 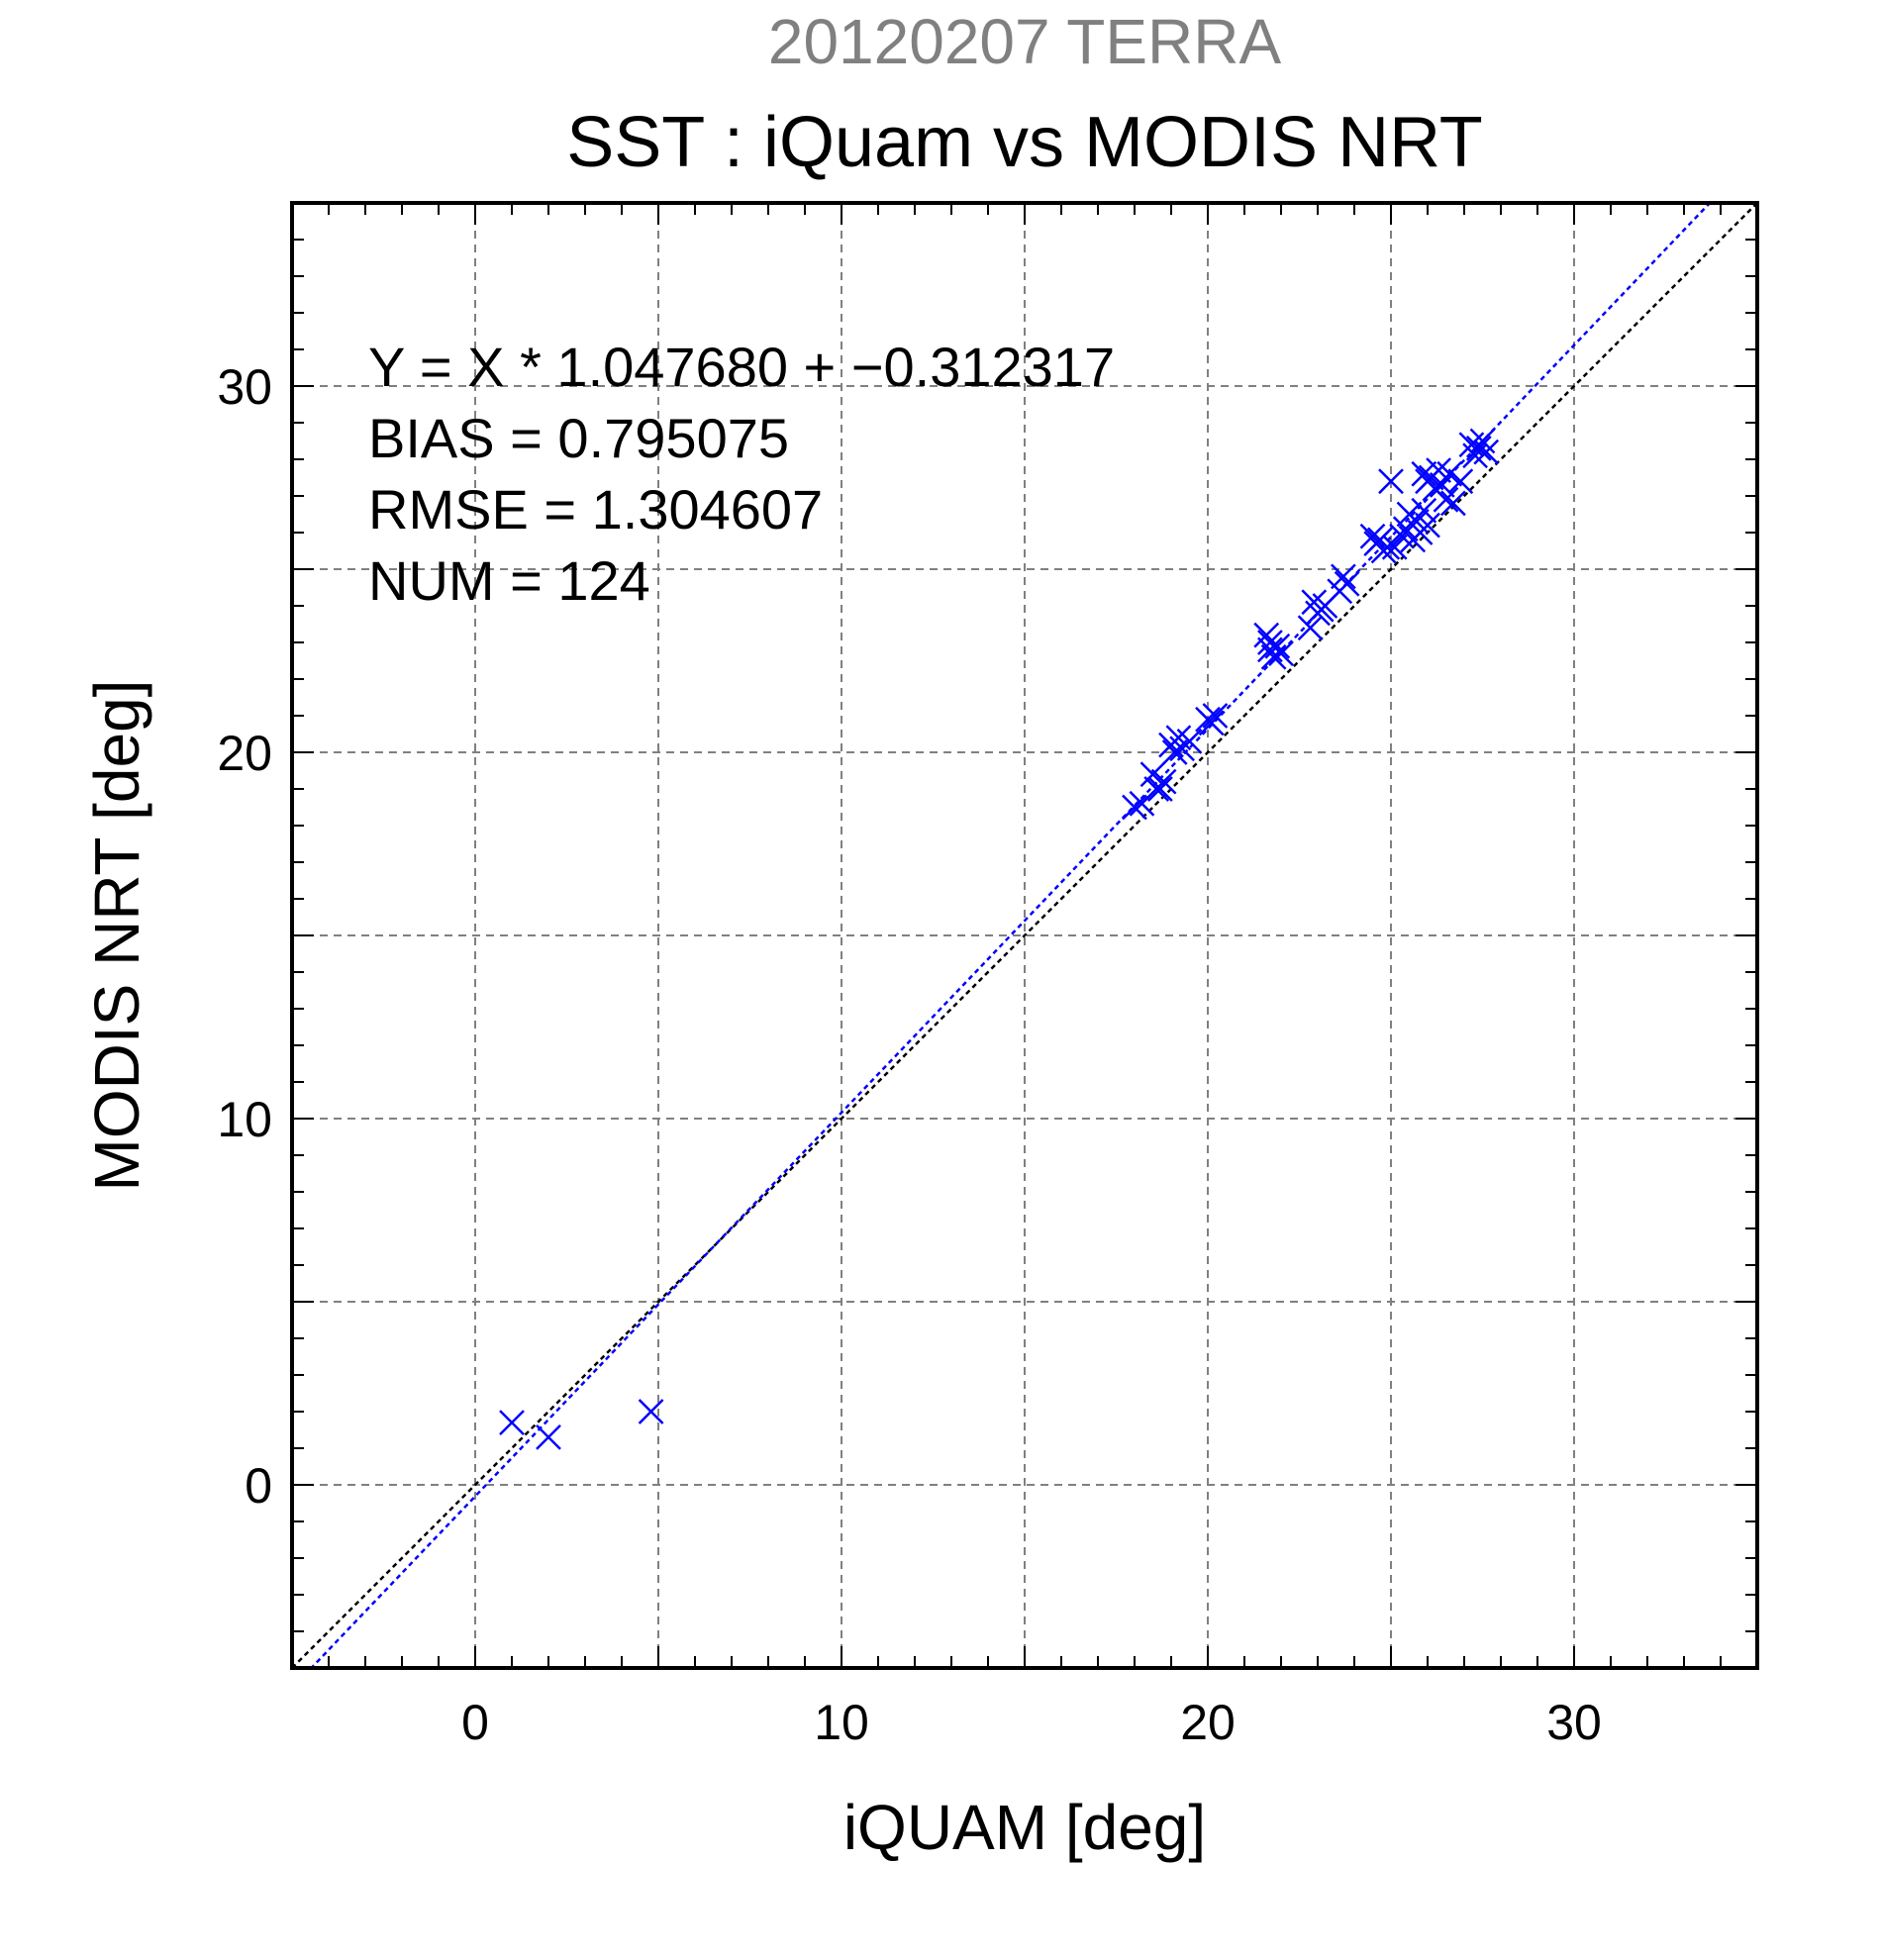 I want to click on y-tick-labels: 0 10 20 30, so click(x=245, y=936).